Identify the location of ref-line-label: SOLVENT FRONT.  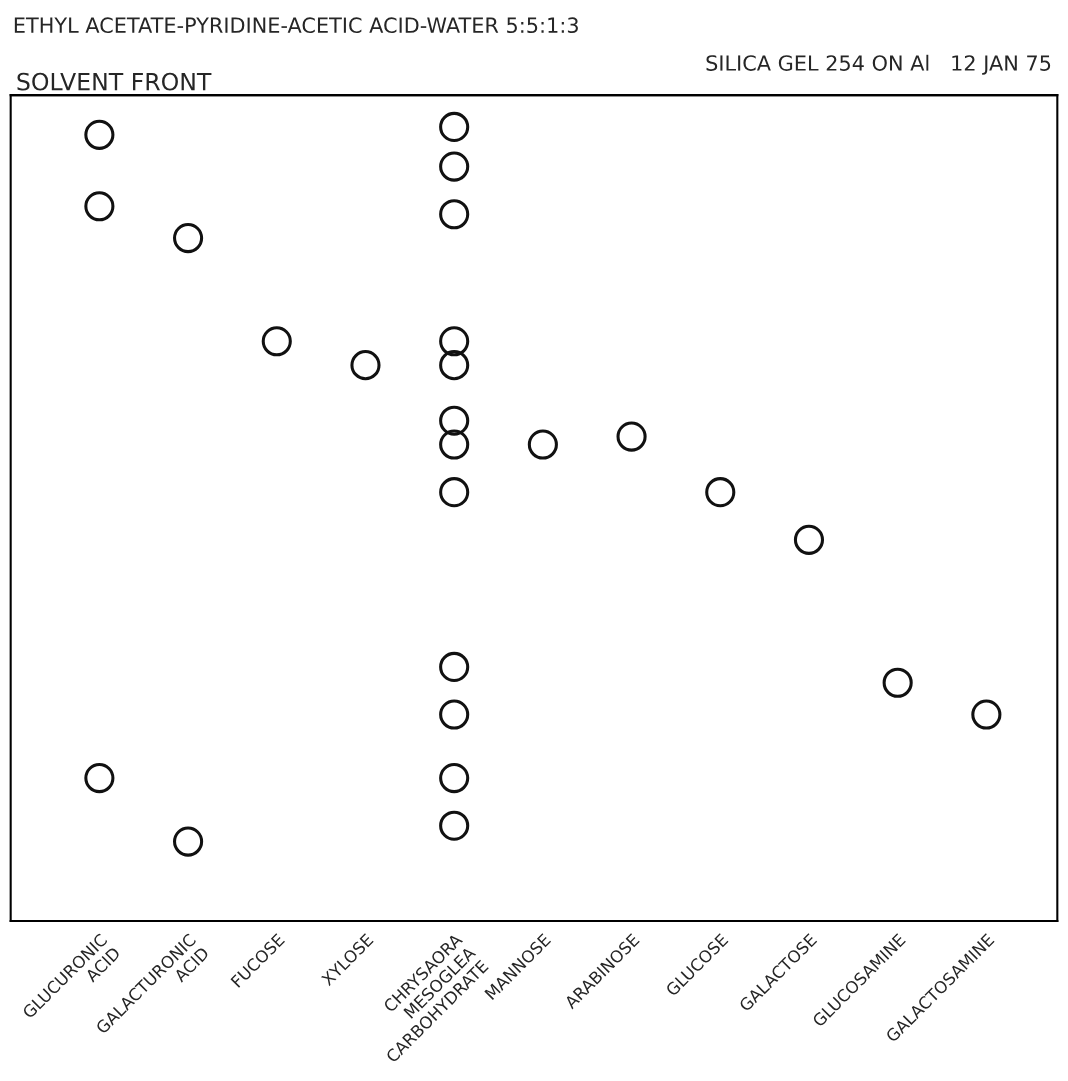
(114, 81).